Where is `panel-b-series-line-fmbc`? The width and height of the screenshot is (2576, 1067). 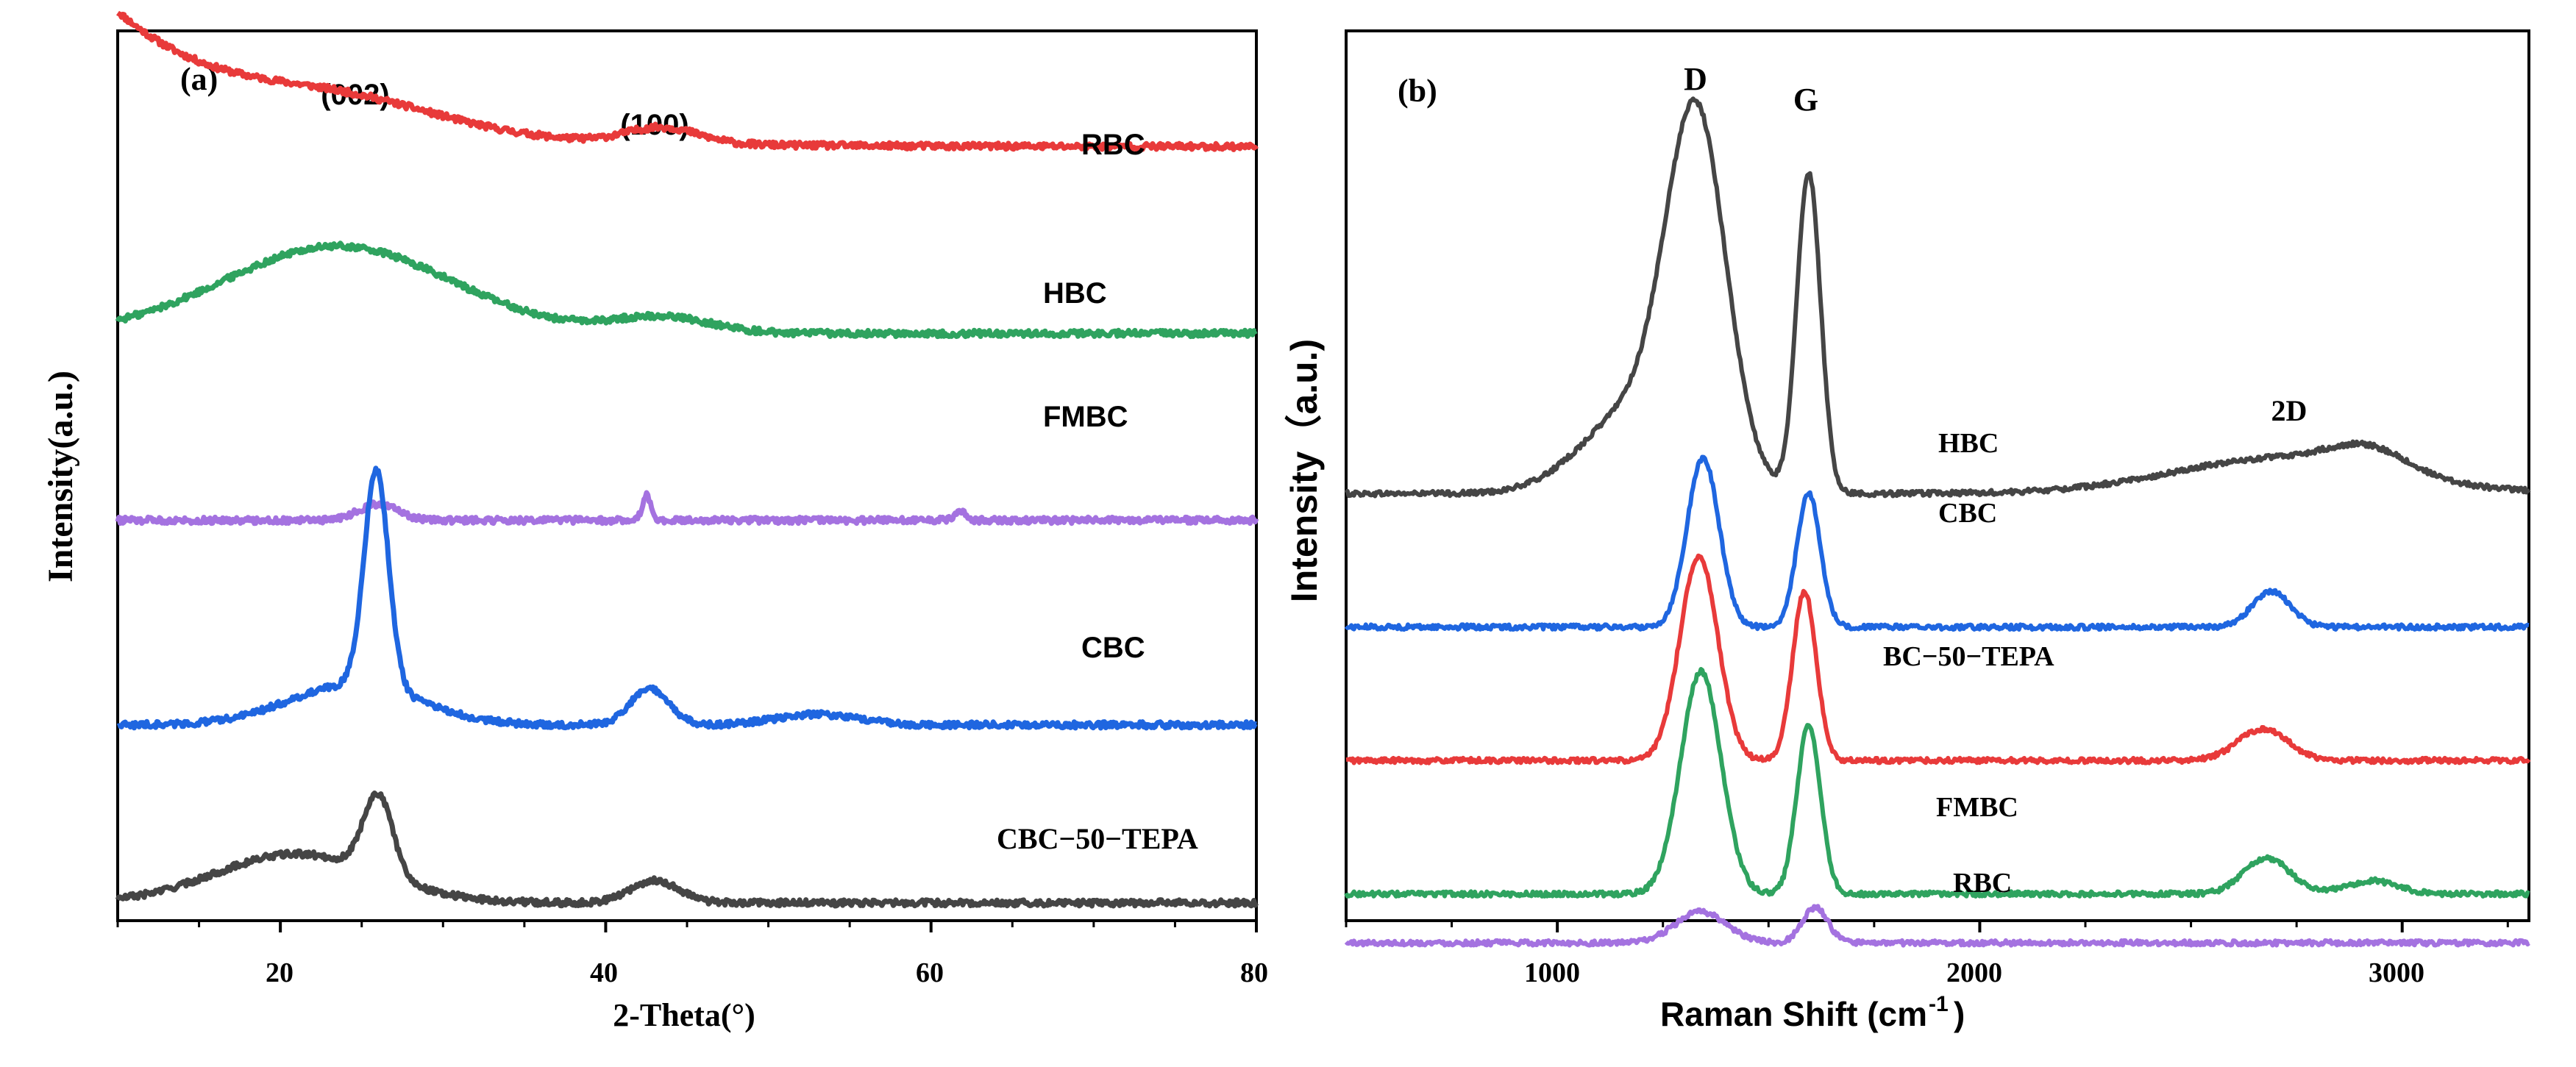 panel-b-series-line-fmbc is located at coordinates (1937, 783).